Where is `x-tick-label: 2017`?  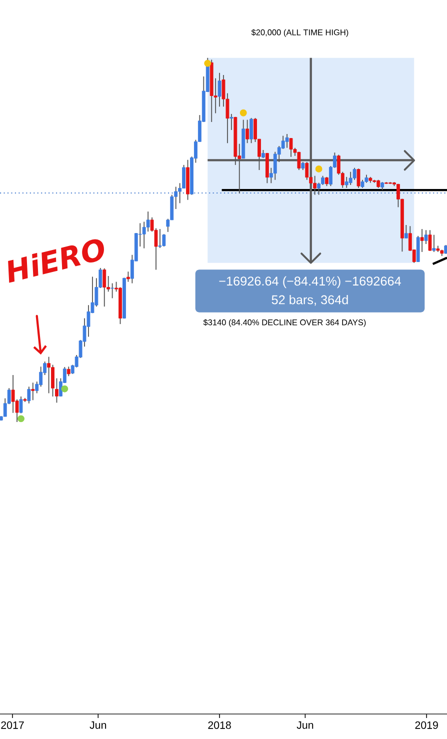 x-tick-label: 2017 is located at coordinates (12, 725).